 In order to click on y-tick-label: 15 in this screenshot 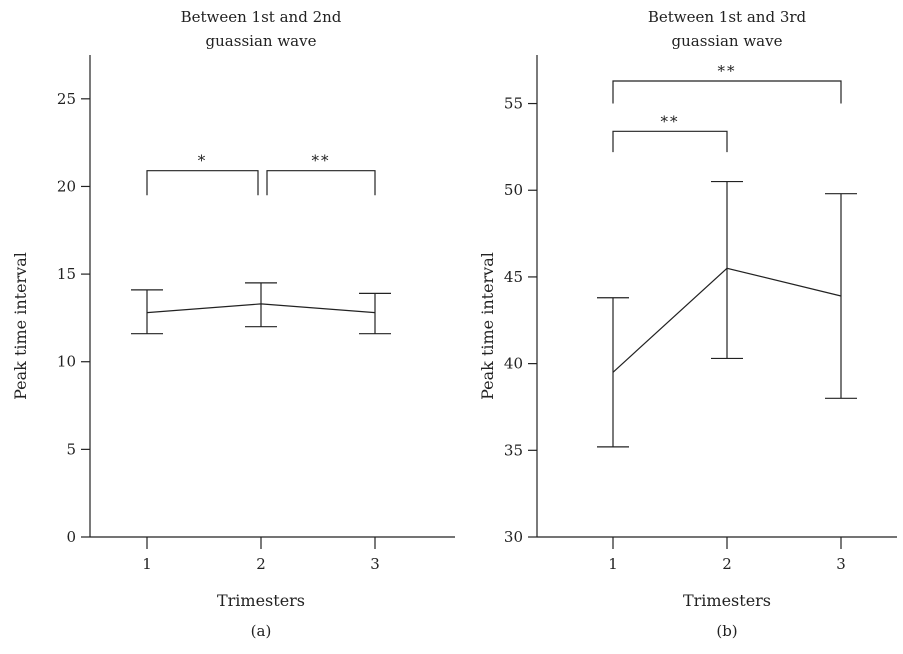, I will do `click(66, 274)`.